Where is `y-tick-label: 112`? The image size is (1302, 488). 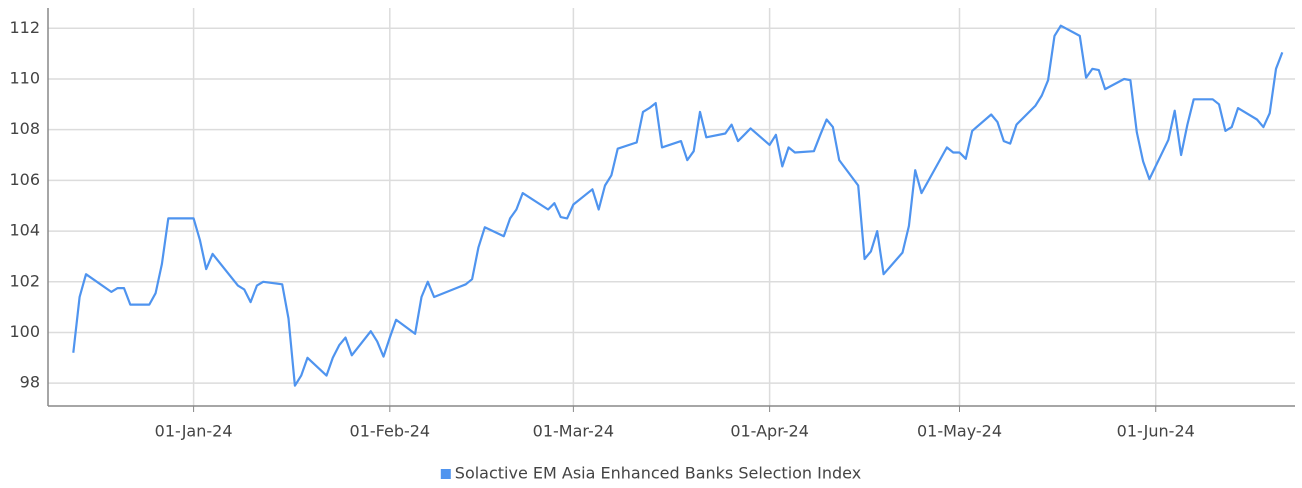
y-tick-label: 112 is located at coordinates (24, 27).